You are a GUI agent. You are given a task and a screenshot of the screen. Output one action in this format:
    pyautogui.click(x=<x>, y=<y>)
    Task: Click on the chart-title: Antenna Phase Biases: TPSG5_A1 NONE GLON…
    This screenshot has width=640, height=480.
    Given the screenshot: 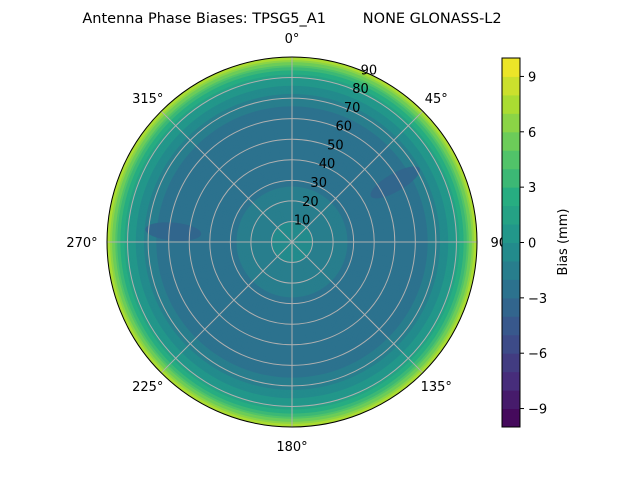 What is the action you would take?
    pyautogui.click(x=291, y=19)
    